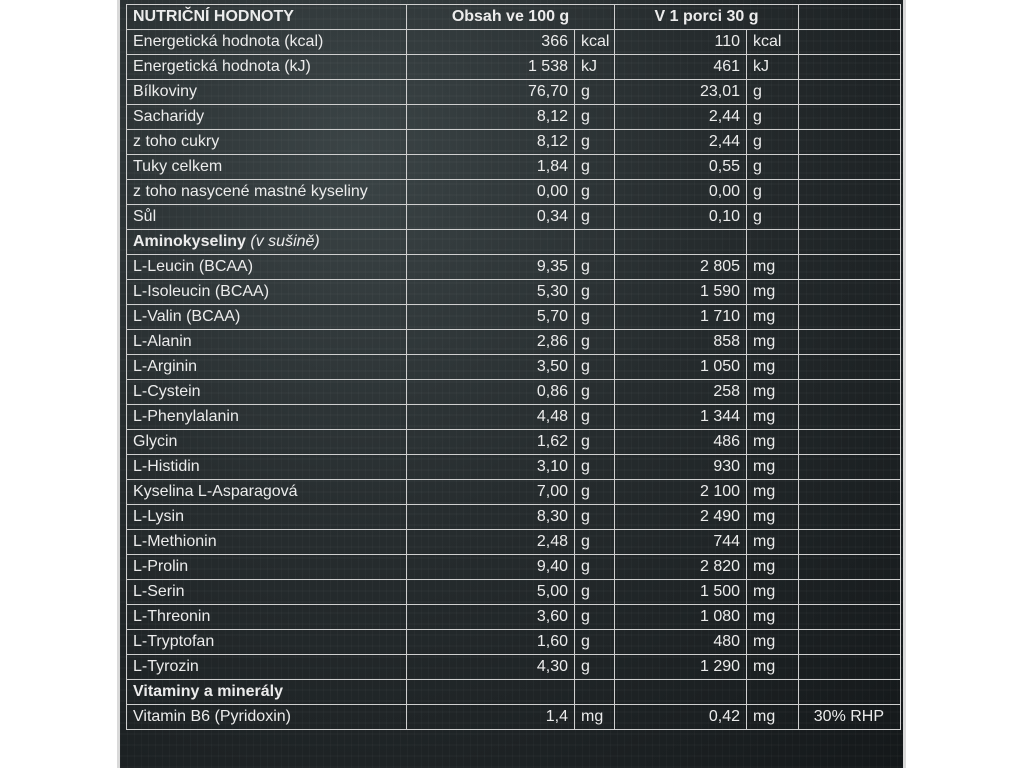 This screenshot has height=768, width=1024. What do you see at coordinates (189, 241) in the screenshot?
I see `section-title: Aminokyseliny` at bounding box center [189, 241].